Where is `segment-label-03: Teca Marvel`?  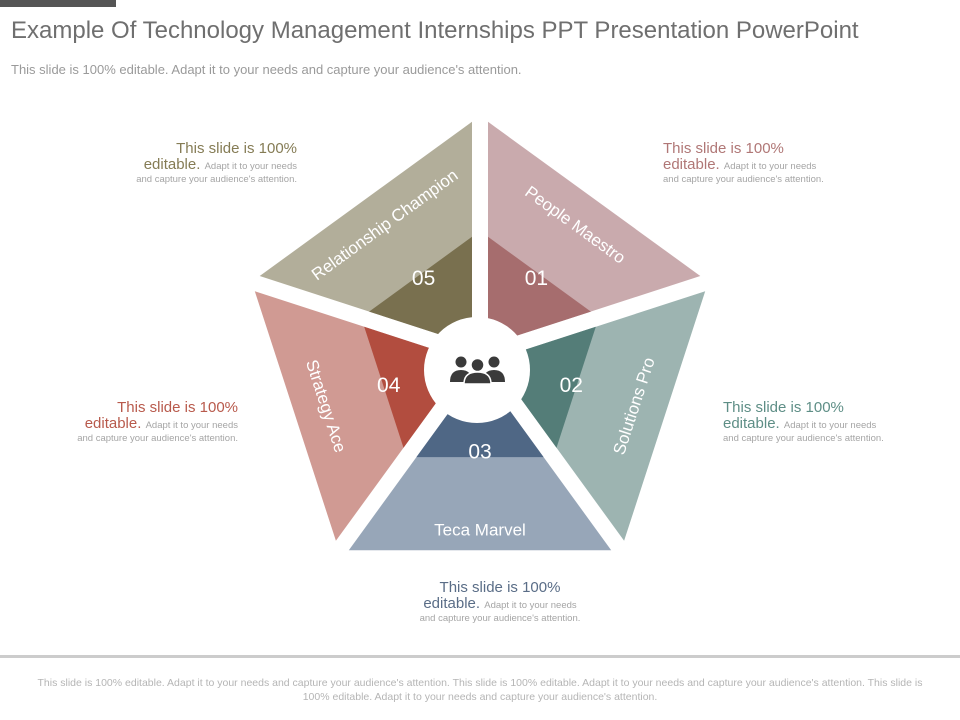
segment-label-03: Teca Marvel is located at coordinates (480, 530).